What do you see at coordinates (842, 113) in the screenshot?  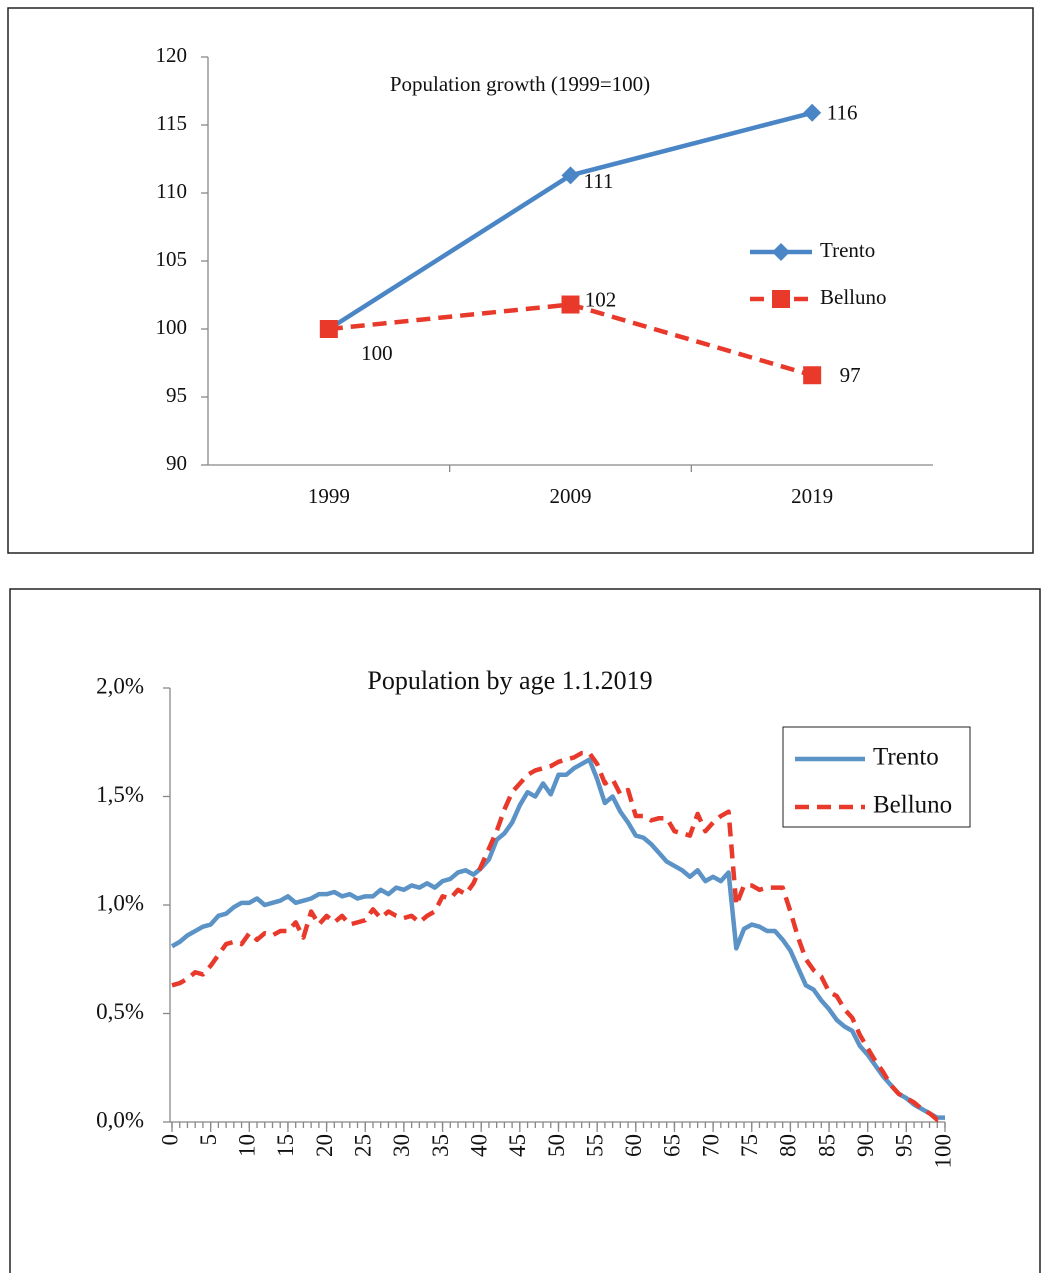 I see `data-label: 116` at bounding box center [842, 113].